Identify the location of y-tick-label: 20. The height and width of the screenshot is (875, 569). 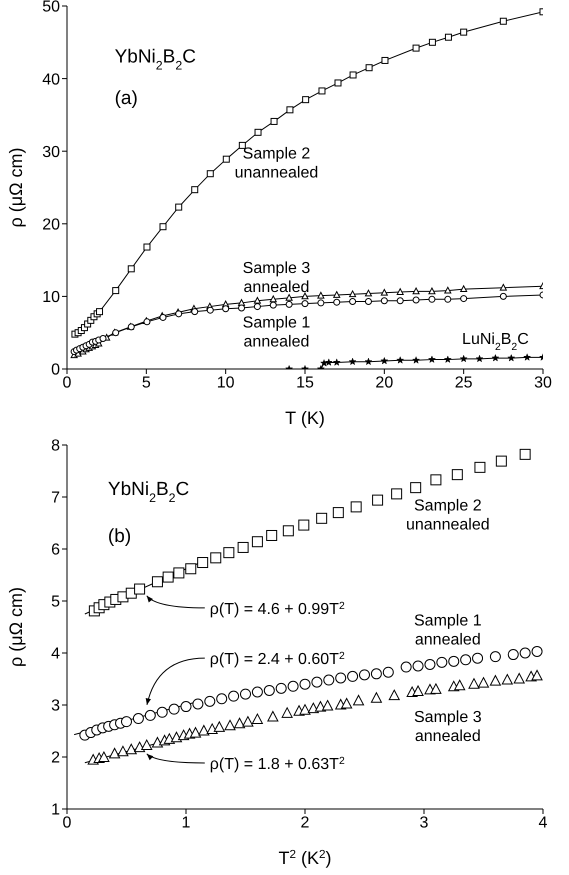
(51, 225).